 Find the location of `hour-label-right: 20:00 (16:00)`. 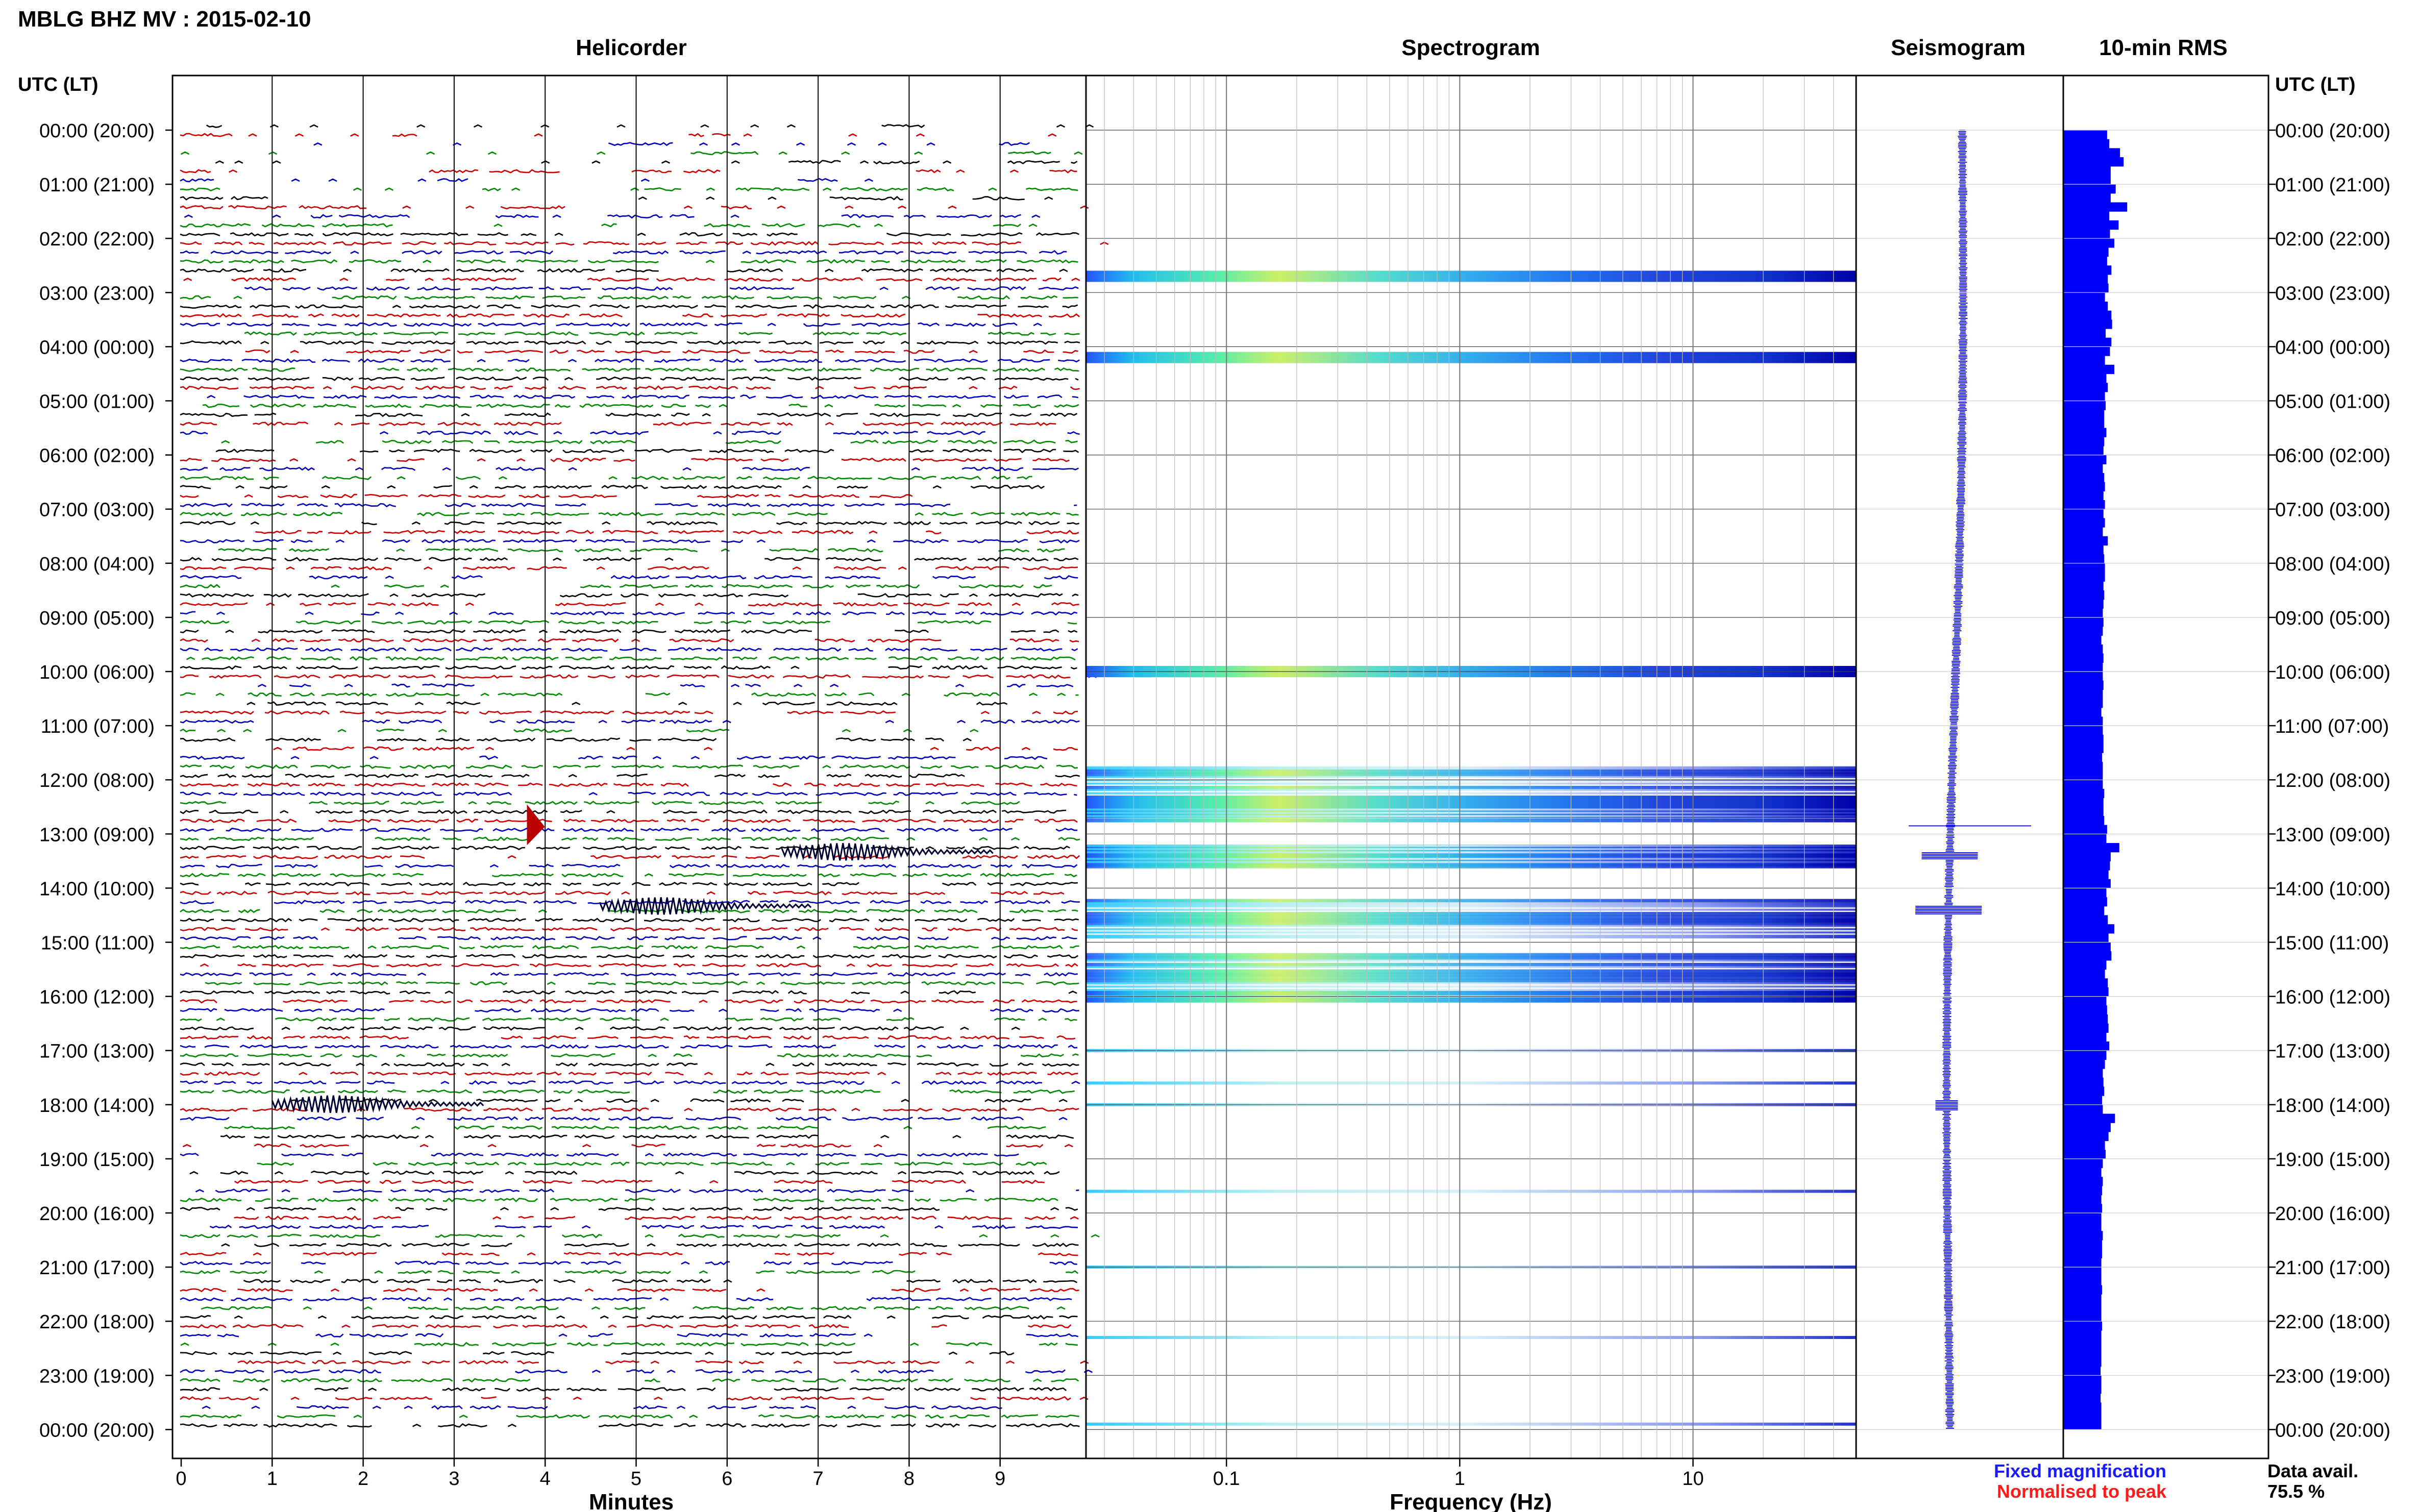

hour-label-right: 20:00 (16:00) is located at coordinates (2332, 1214).